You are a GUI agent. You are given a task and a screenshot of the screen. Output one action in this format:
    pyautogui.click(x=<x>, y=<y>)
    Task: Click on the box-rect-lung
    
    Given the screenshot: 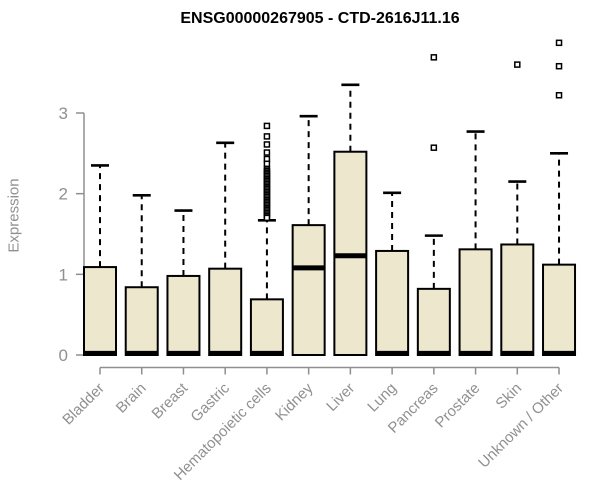 What is the action you would take?
    pyautogui.click(x=392, y=303)
    